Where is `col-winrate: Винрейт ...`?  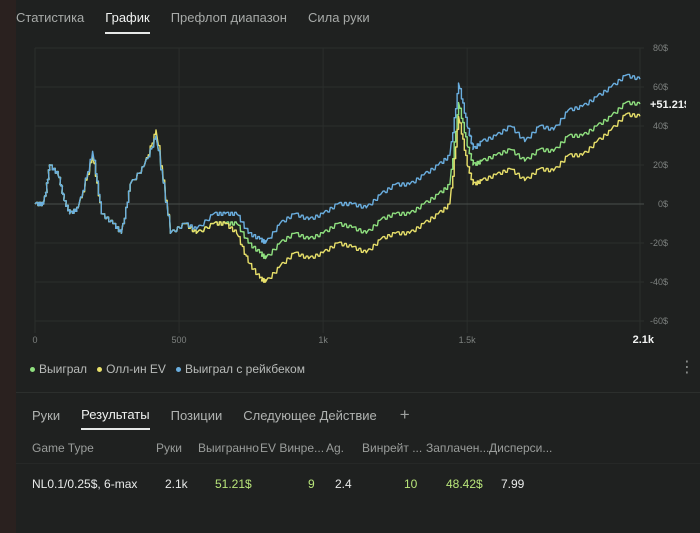
col-winrate: Винрейт ... is located at coordinates (392, 448).